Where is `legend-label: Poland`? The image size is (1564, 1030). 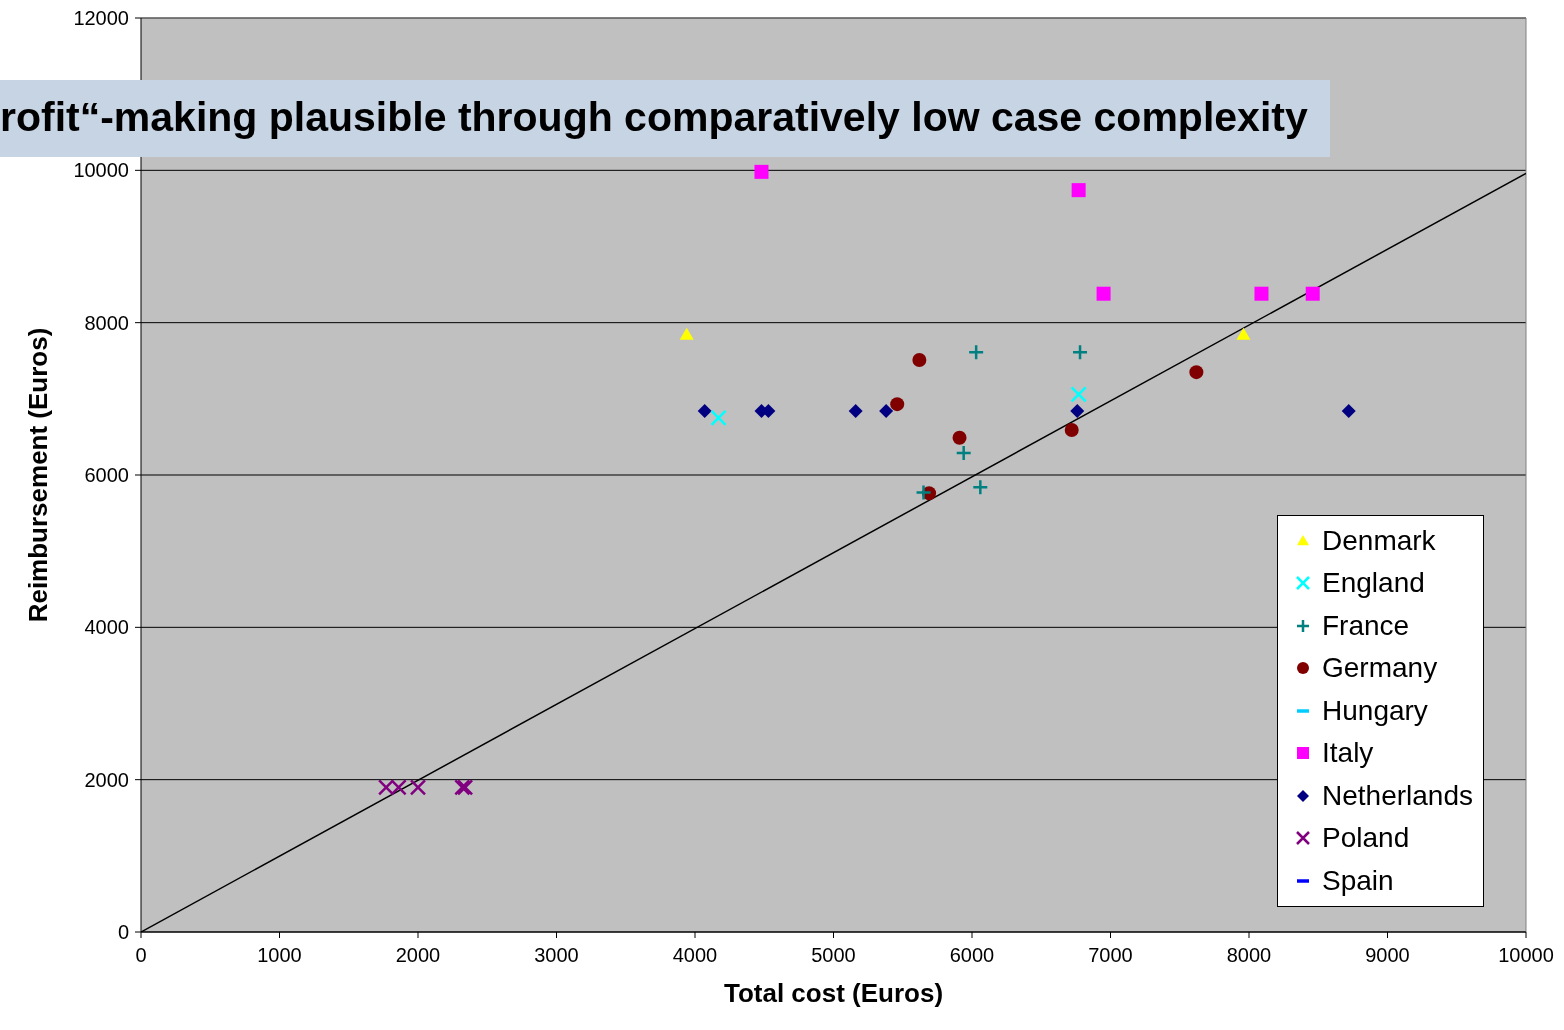 legend-label: Poland is located at coordinates (1366, 838).